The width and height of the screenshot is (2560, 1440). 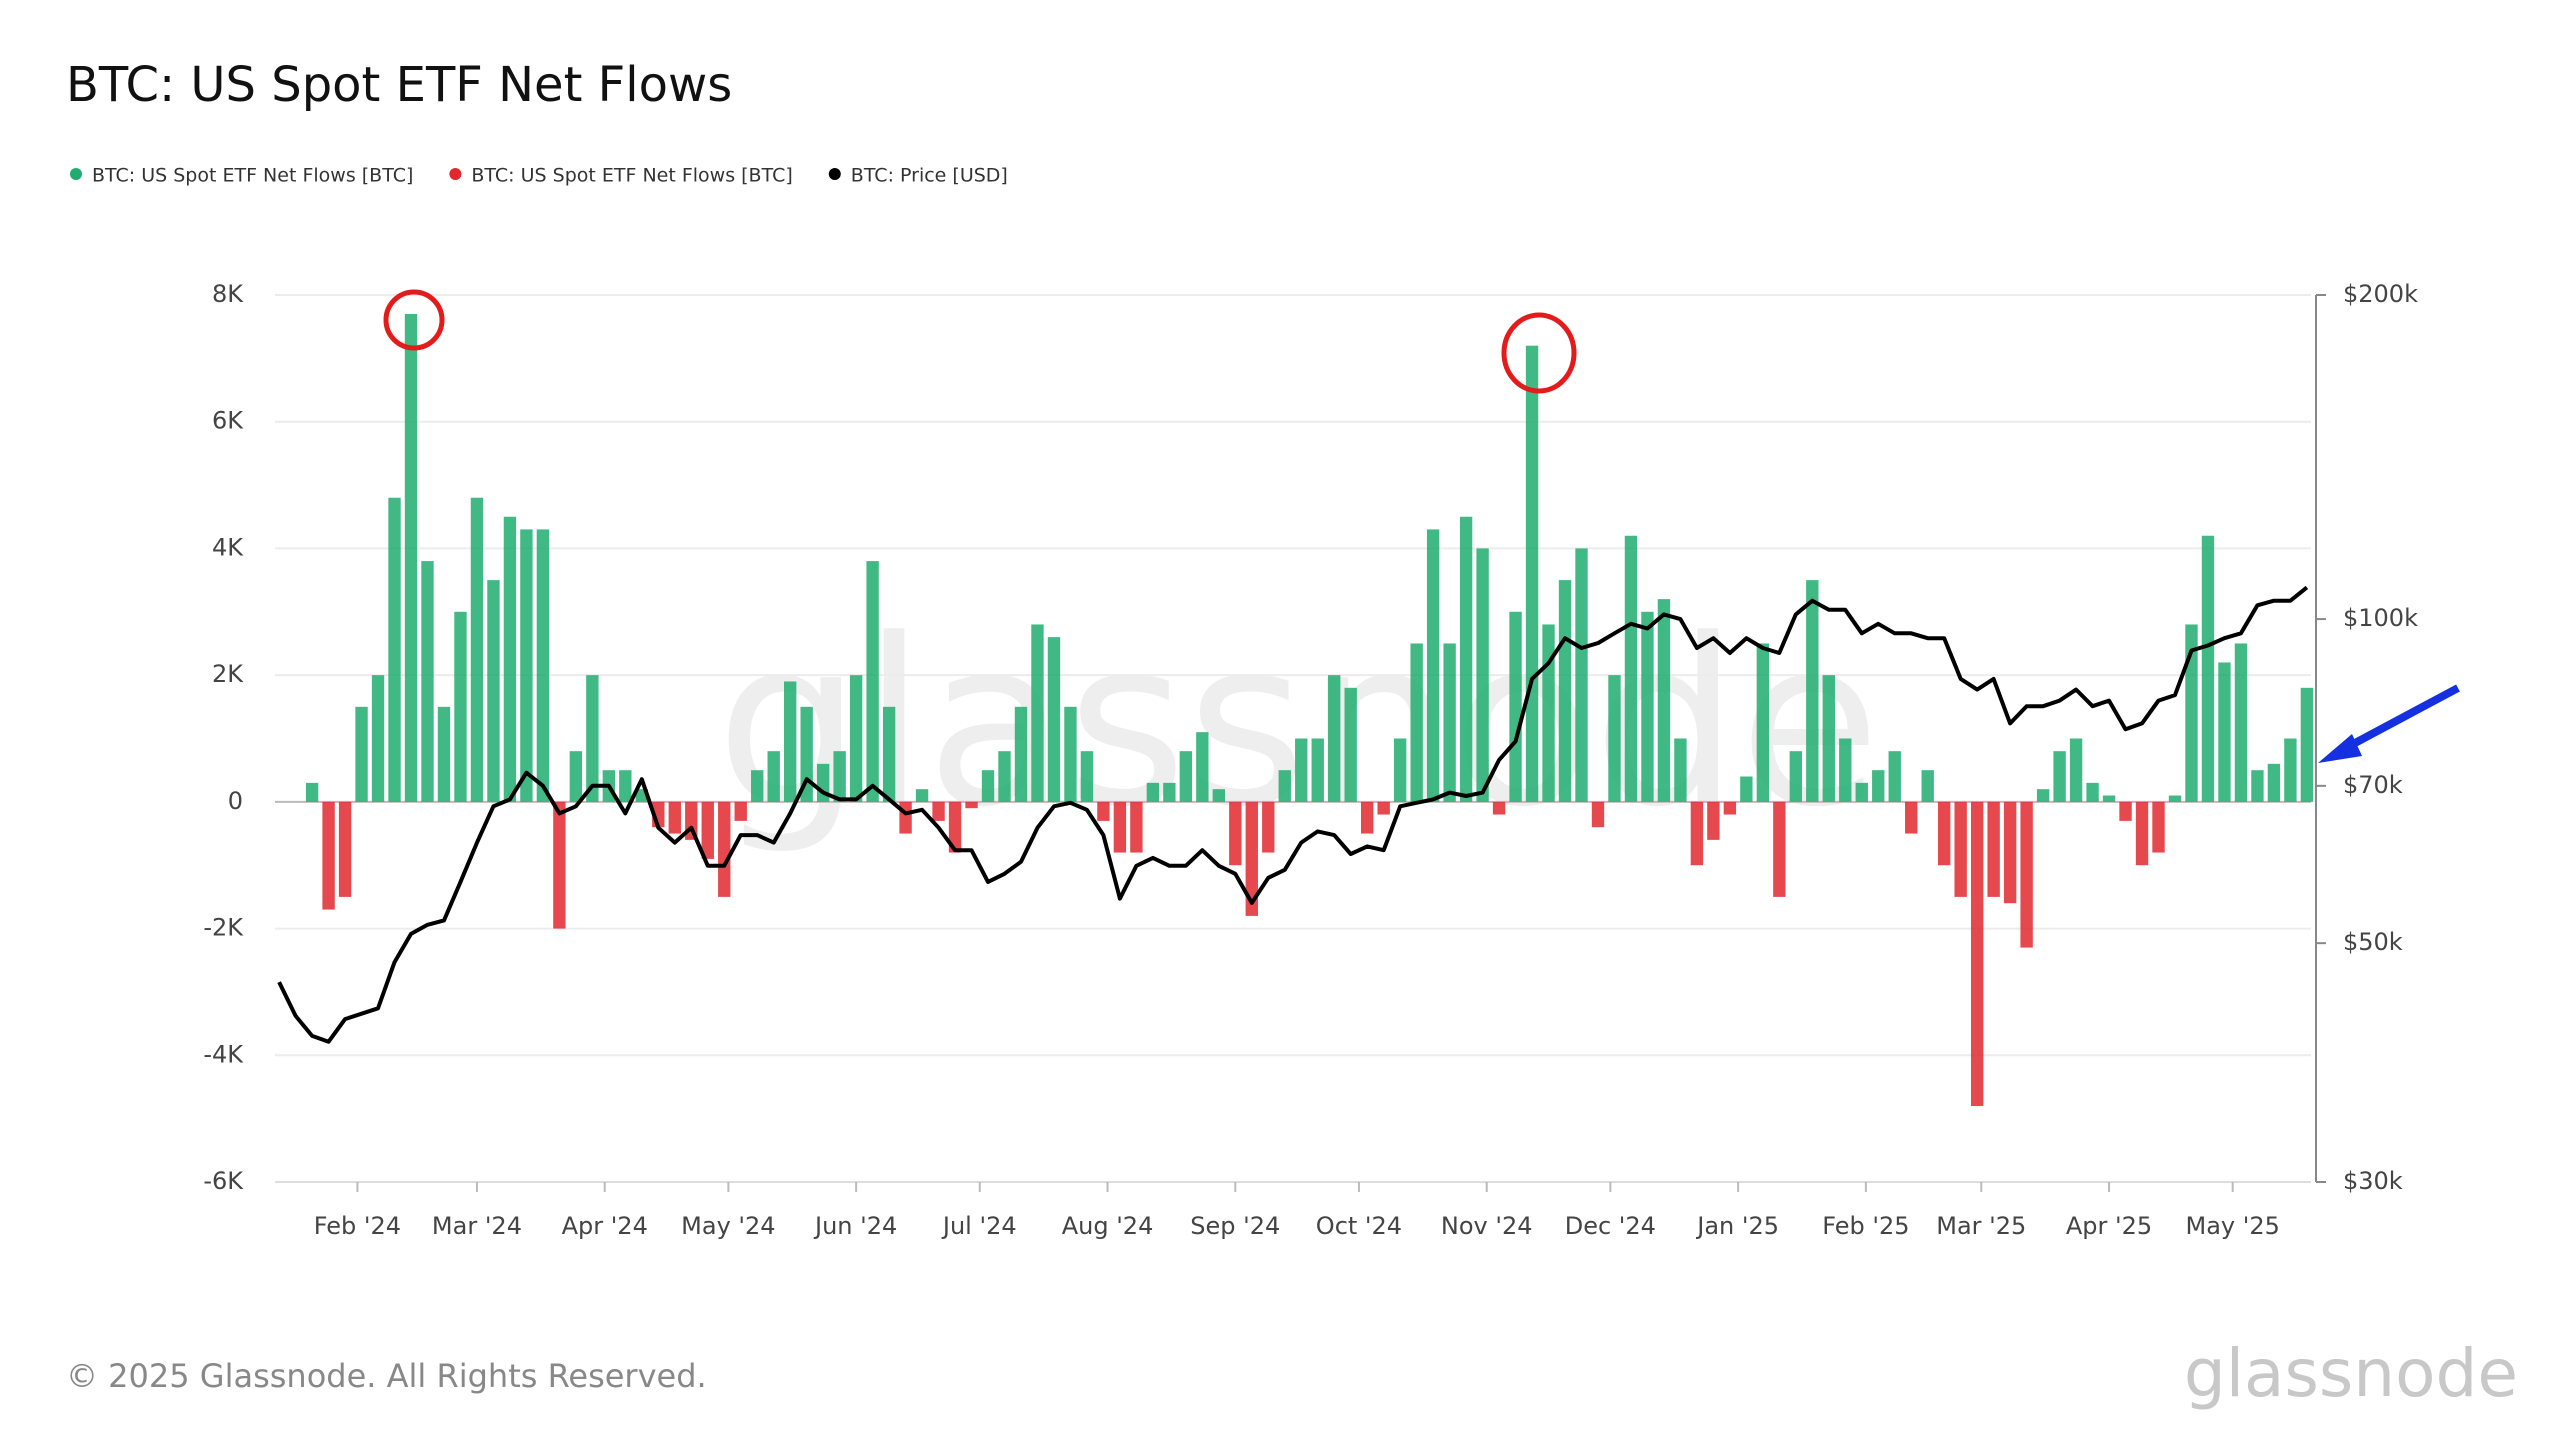 What do you see at coordinates (1981, 1226) in the screenshot?
I see `x-tick-label: Mar '25` at bounding box center [1981, 1226].